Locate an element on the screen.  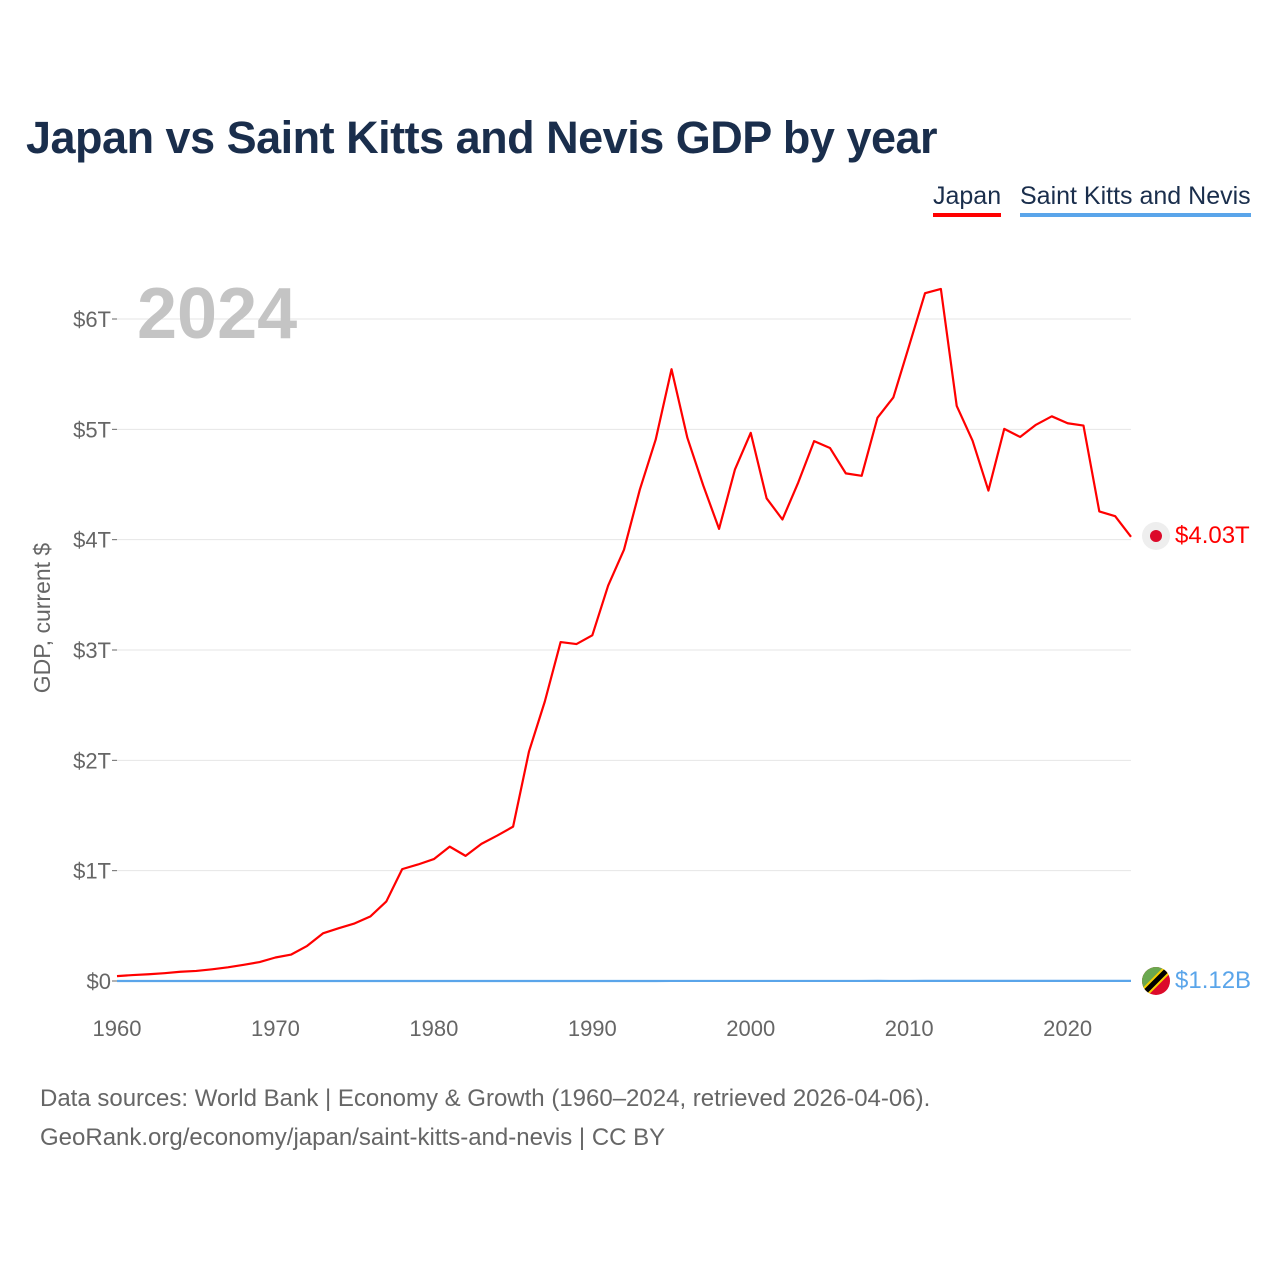
y-axis-label: GDP, current $ is located at coordinates (42, 618).